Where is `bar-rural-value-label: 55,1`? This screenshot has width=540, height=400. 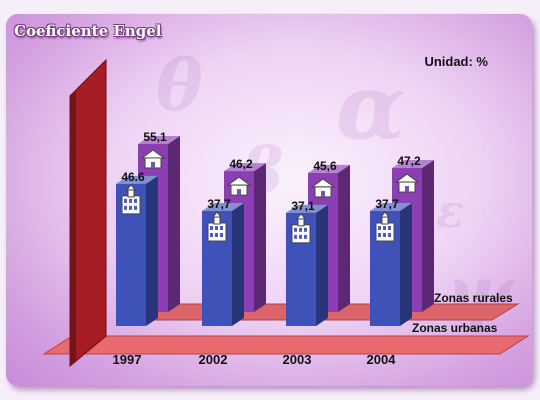 bar-rural-value-label: 55,1 is located at coordinates (155, 137).